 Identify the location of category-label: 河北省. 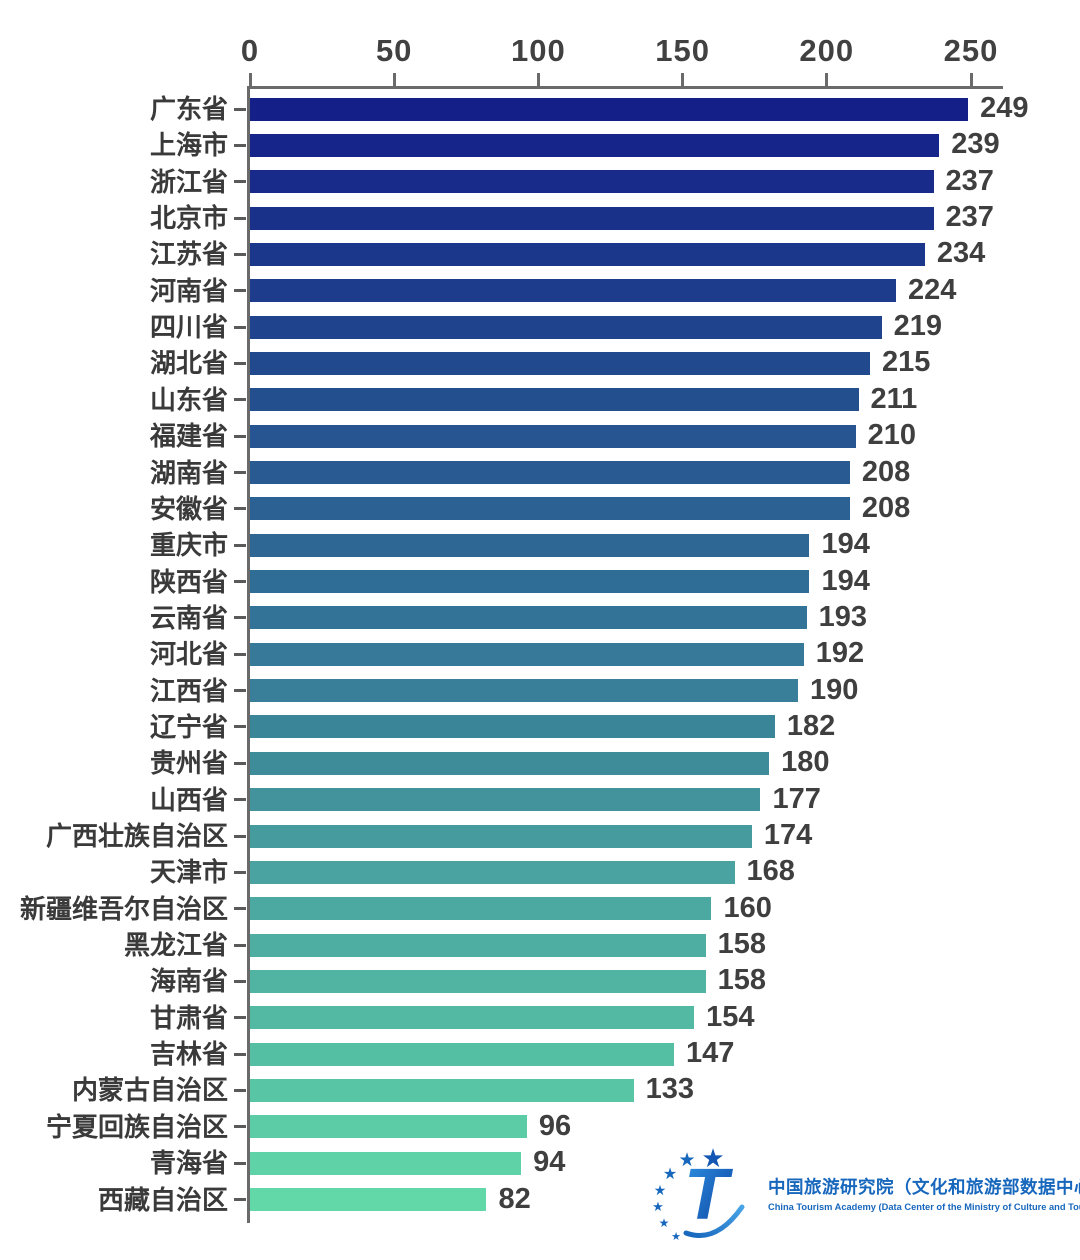
(188, 654).